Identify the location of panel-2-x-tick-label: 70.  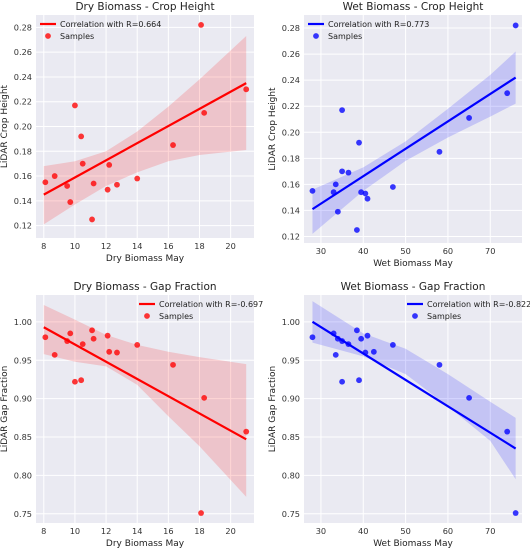
(490, 251).